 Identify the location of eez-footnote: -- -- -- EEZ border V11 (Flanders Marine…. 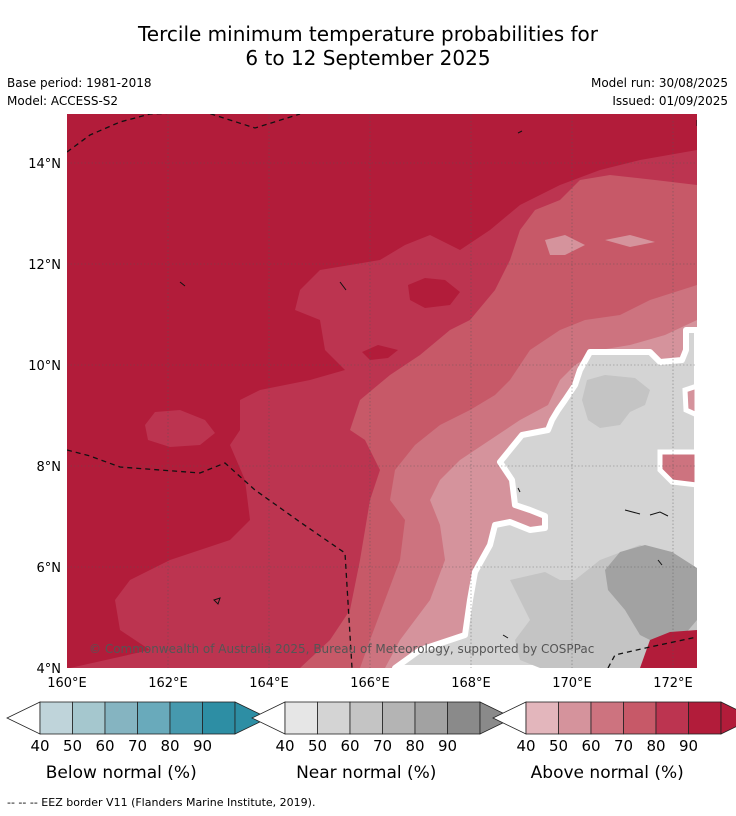
(161, 802).